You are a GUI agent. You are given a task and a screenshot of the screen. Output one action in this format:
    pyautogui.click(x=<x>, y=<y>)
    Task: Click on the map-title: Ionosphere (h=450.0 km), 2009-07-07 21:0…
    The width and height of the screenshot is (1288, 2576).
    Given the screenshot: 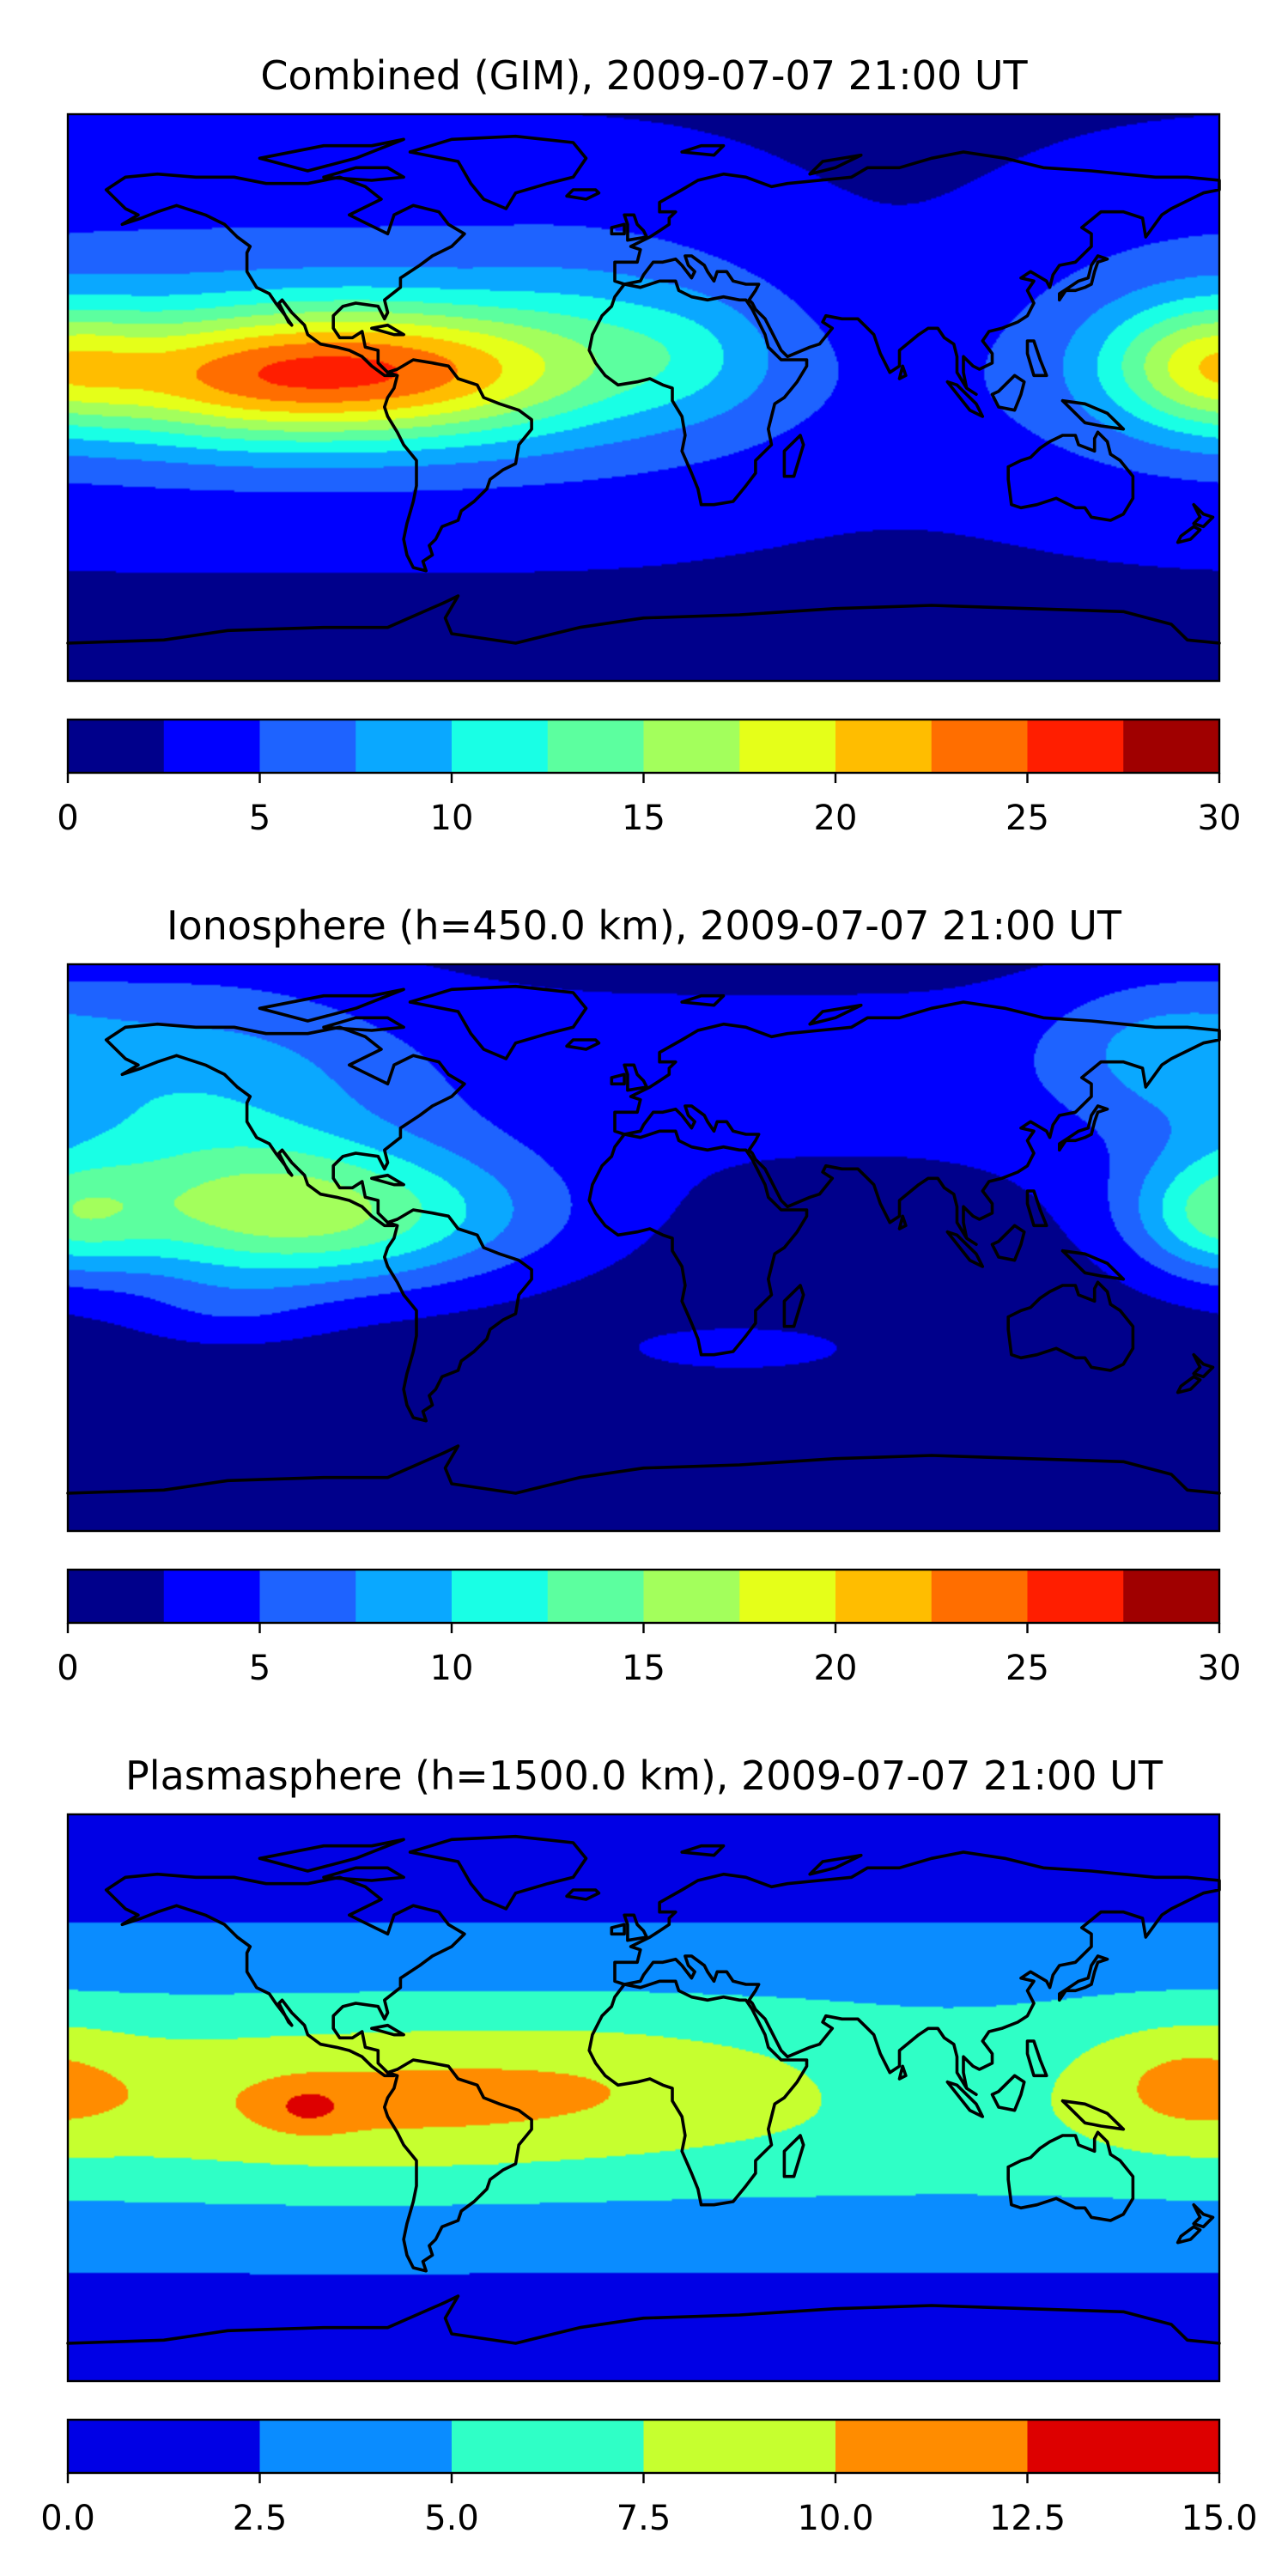 What is the action you would take?
    pyautogui.click(x=644, y=925)
    